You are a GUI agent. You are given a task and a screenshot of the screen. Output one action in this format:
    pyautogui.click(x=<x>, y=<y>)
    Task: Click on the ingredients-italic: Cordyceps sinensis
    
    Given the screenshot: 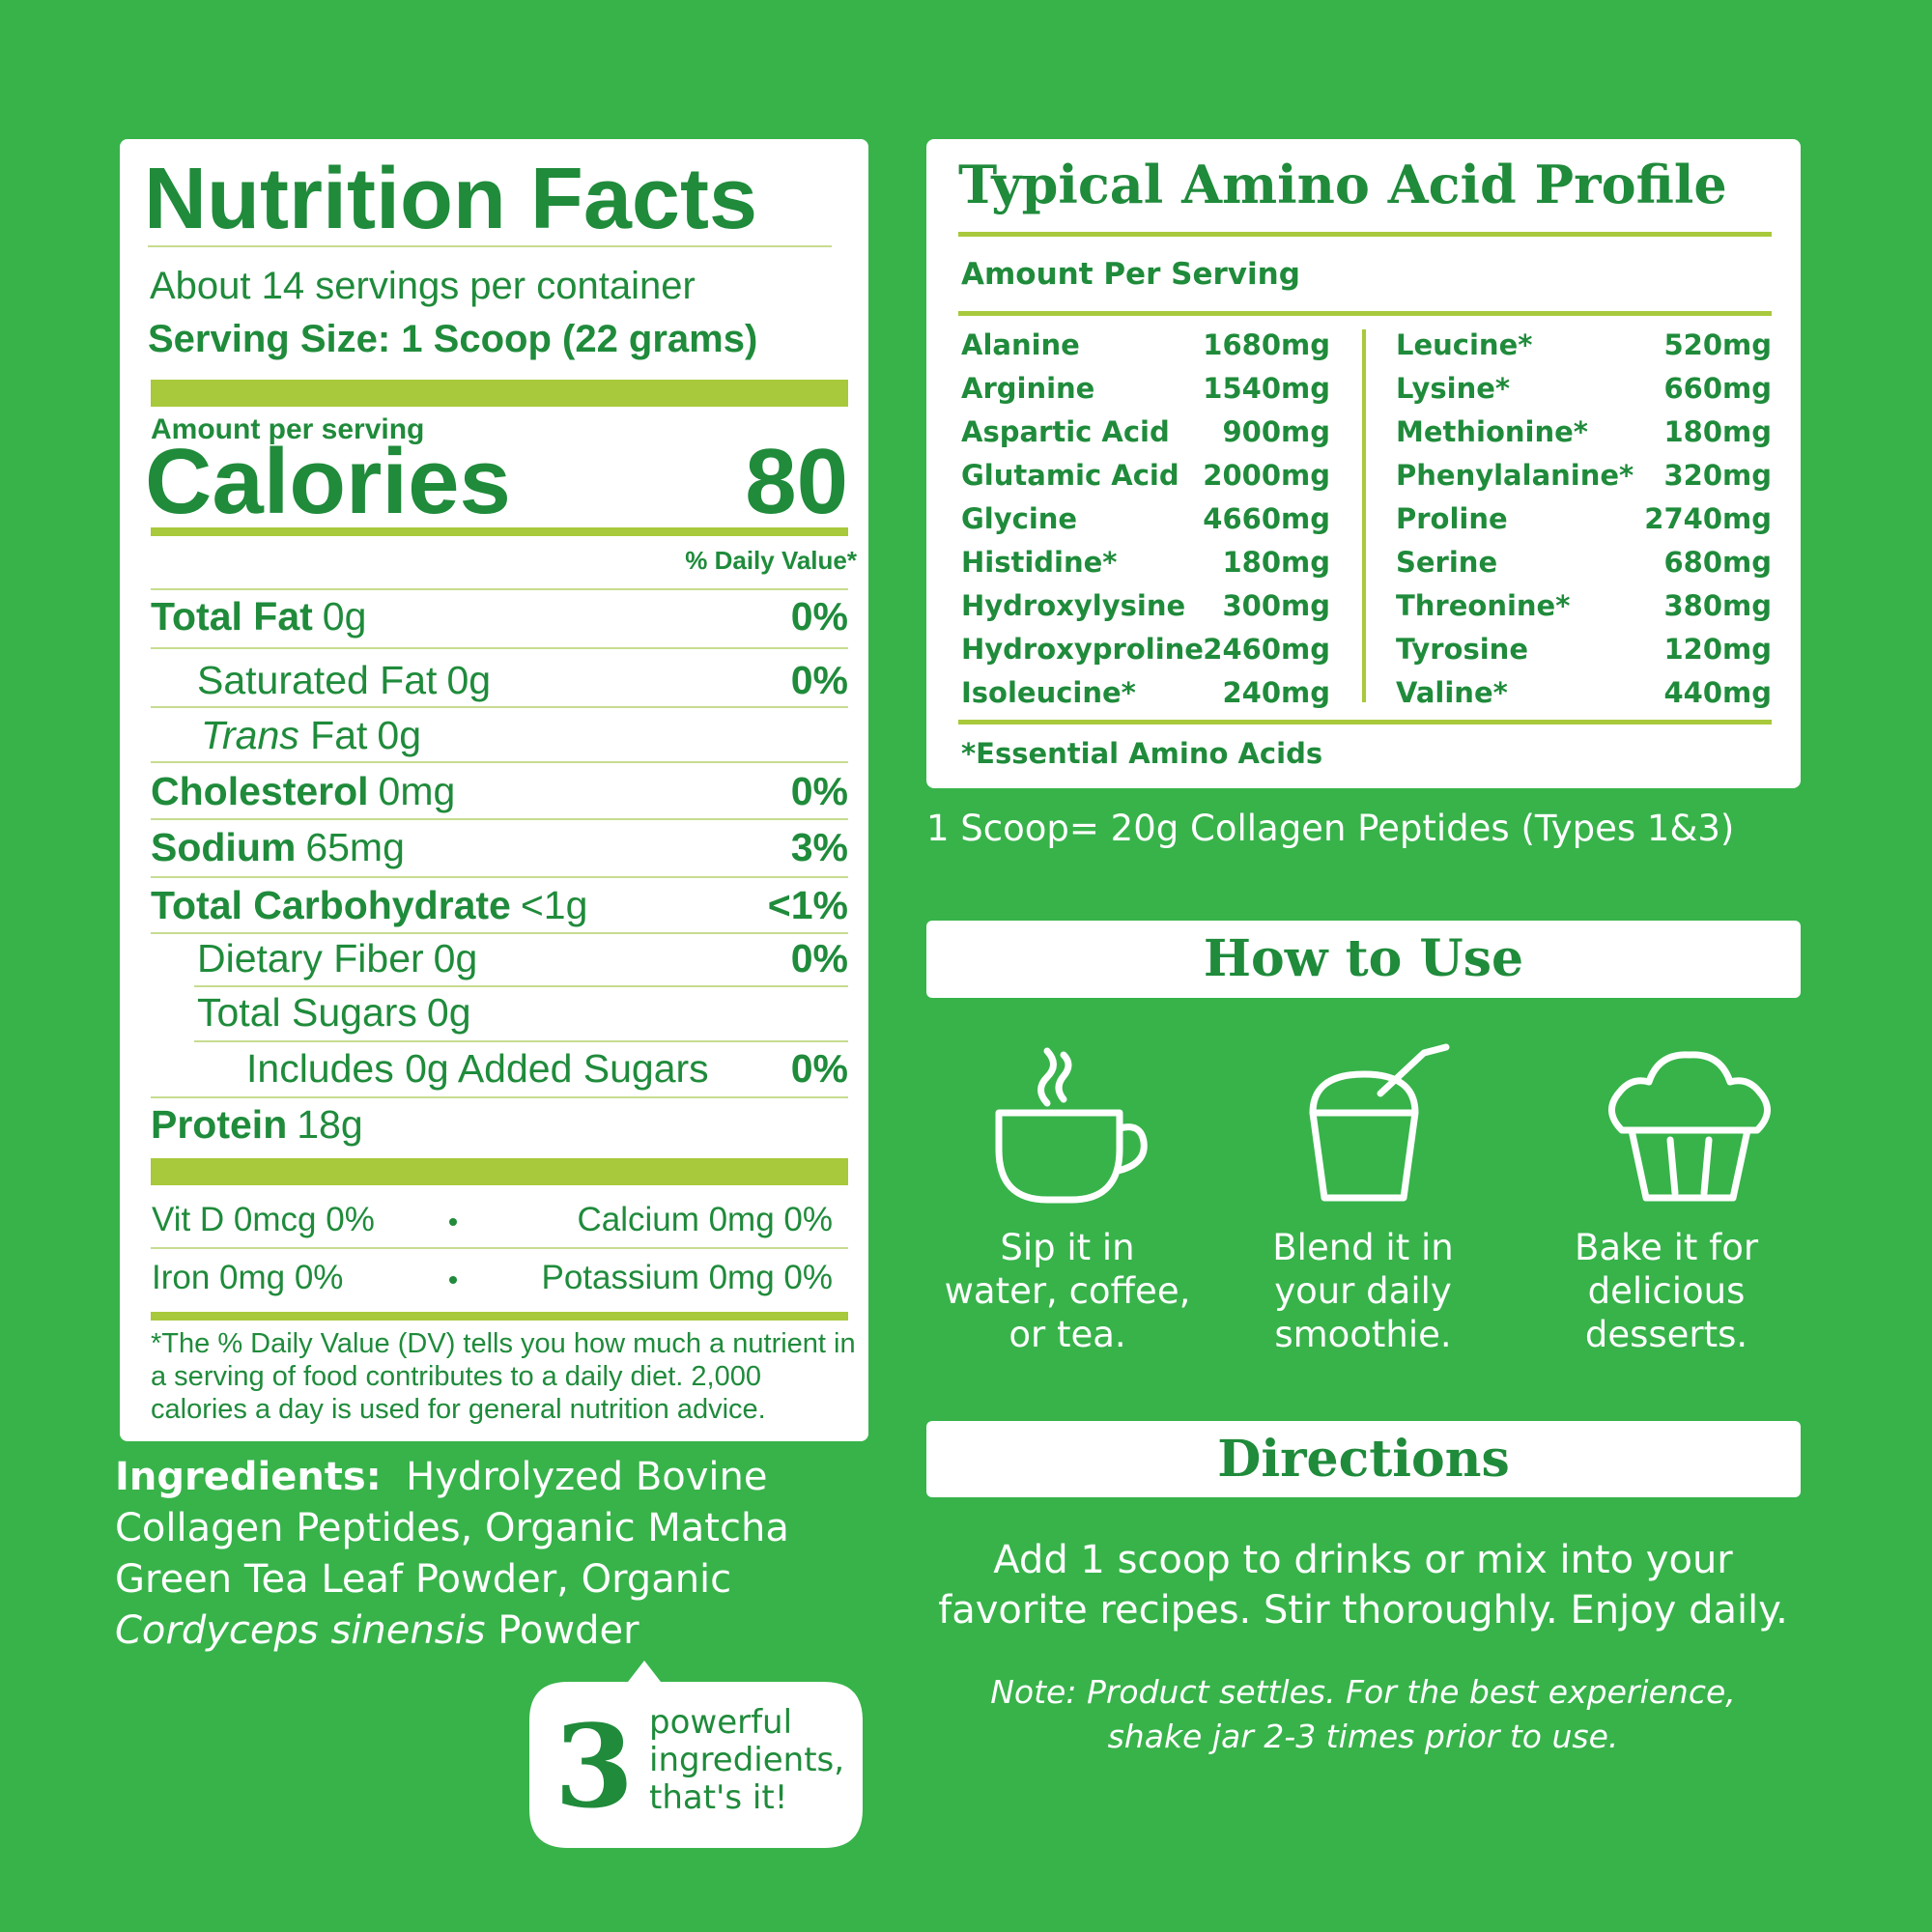 What is the action you would take?
    pyautogui.click(x=300, y=1630)
    